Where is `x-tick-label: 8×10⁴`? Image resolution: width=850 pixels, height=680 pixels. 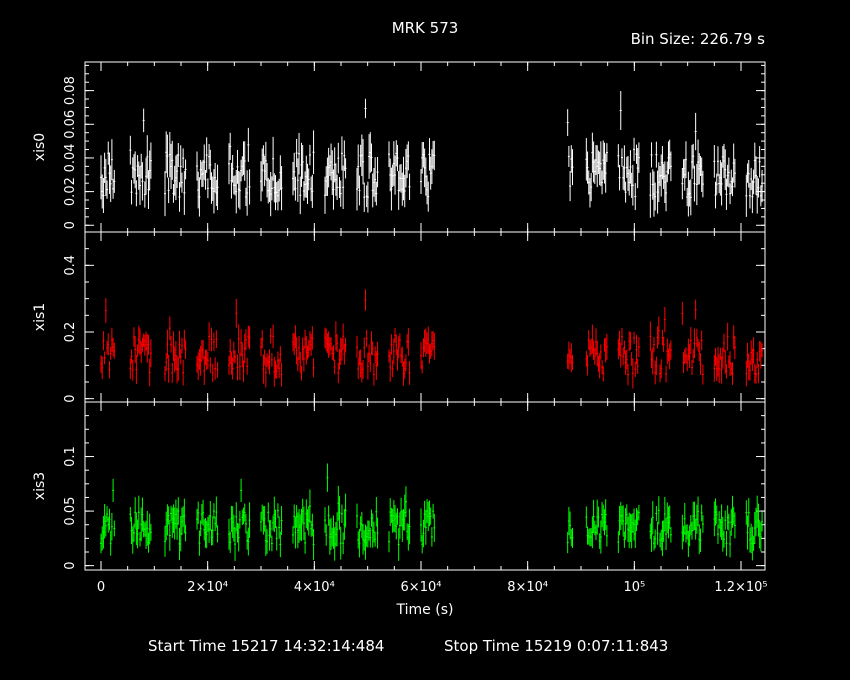 x-tick-label: 8×10⁴ is located at coordinates (527, 587).